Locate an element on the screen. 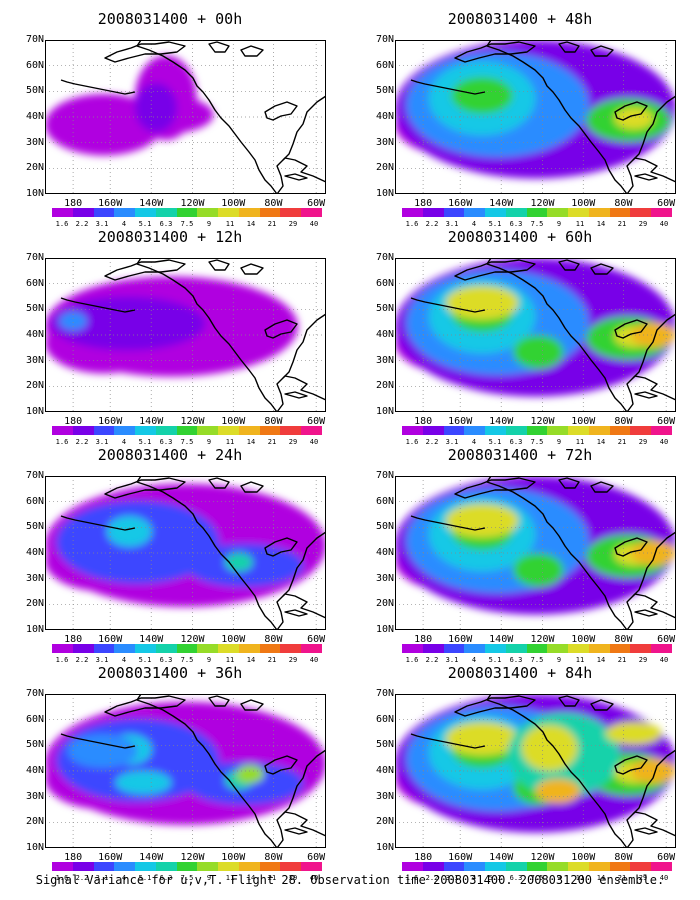 The image size is (700, 900). variance-map is located at coordinates (535, 771).